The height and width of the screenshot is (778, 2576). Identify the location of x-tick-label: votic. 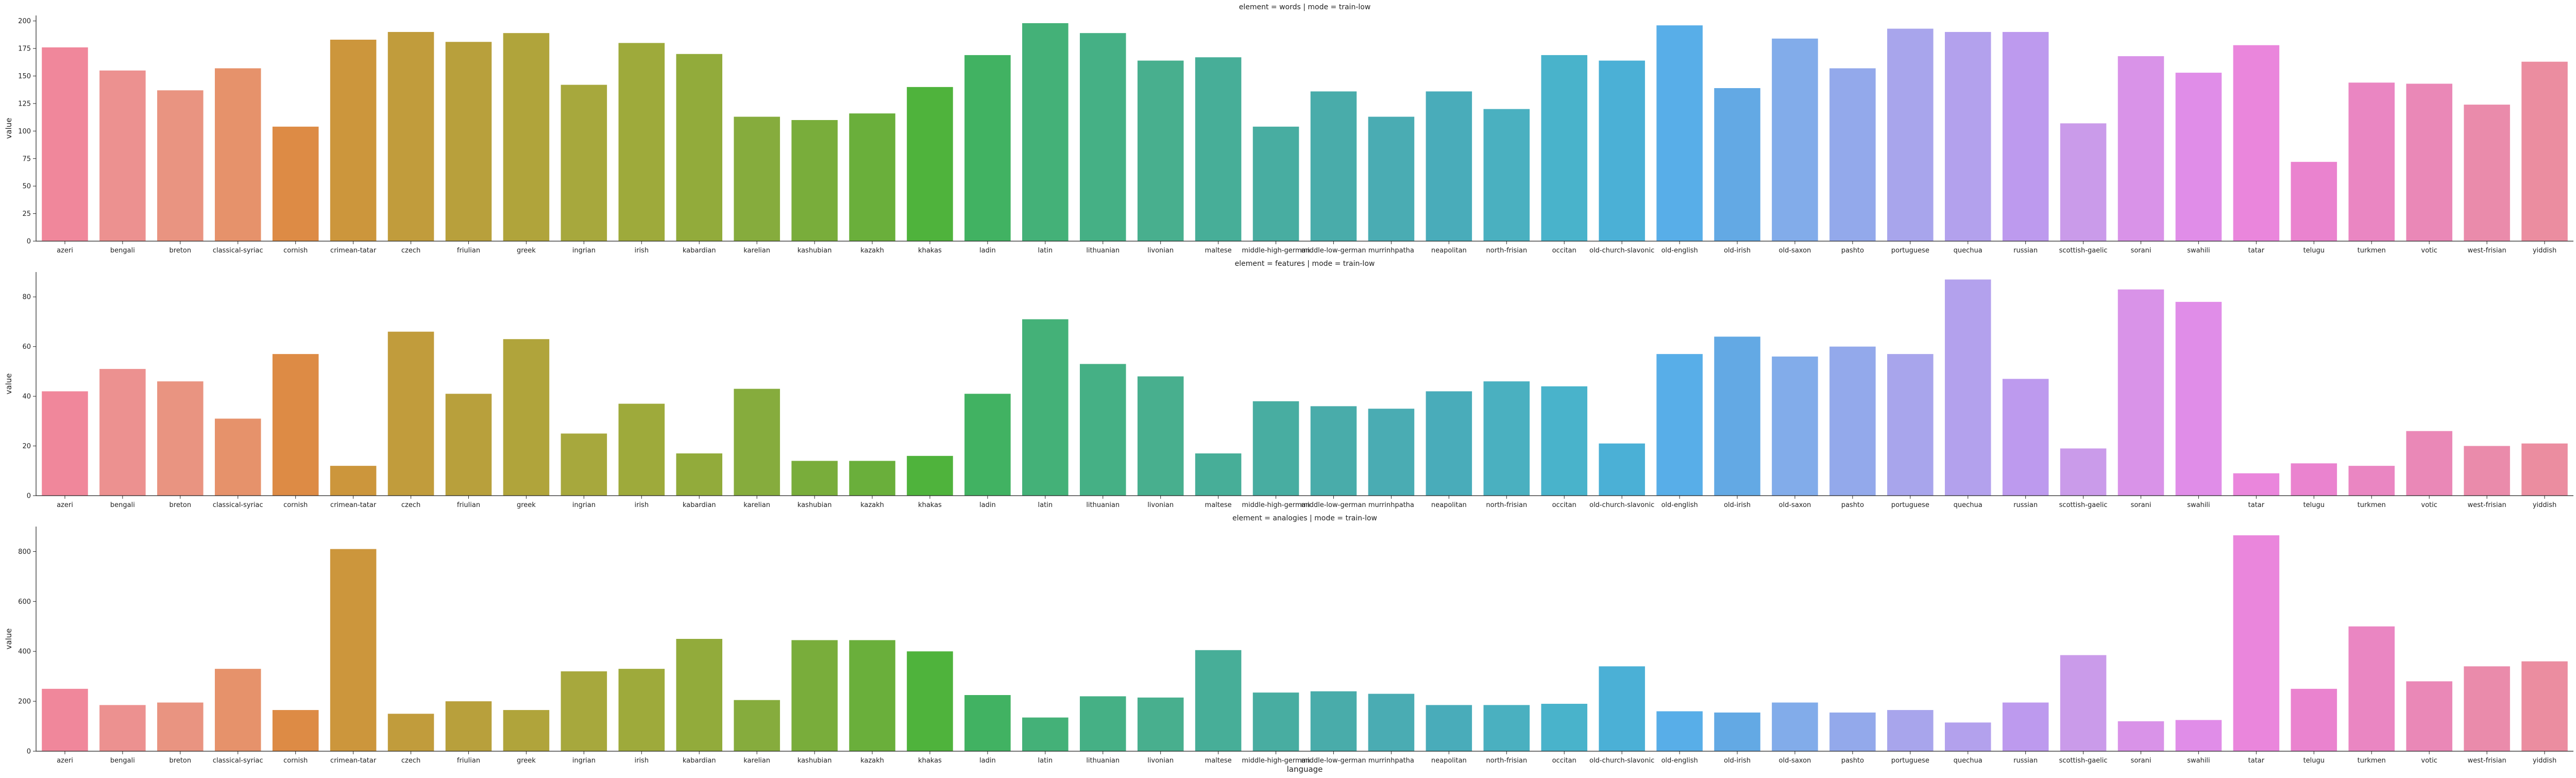
(2429, 251).